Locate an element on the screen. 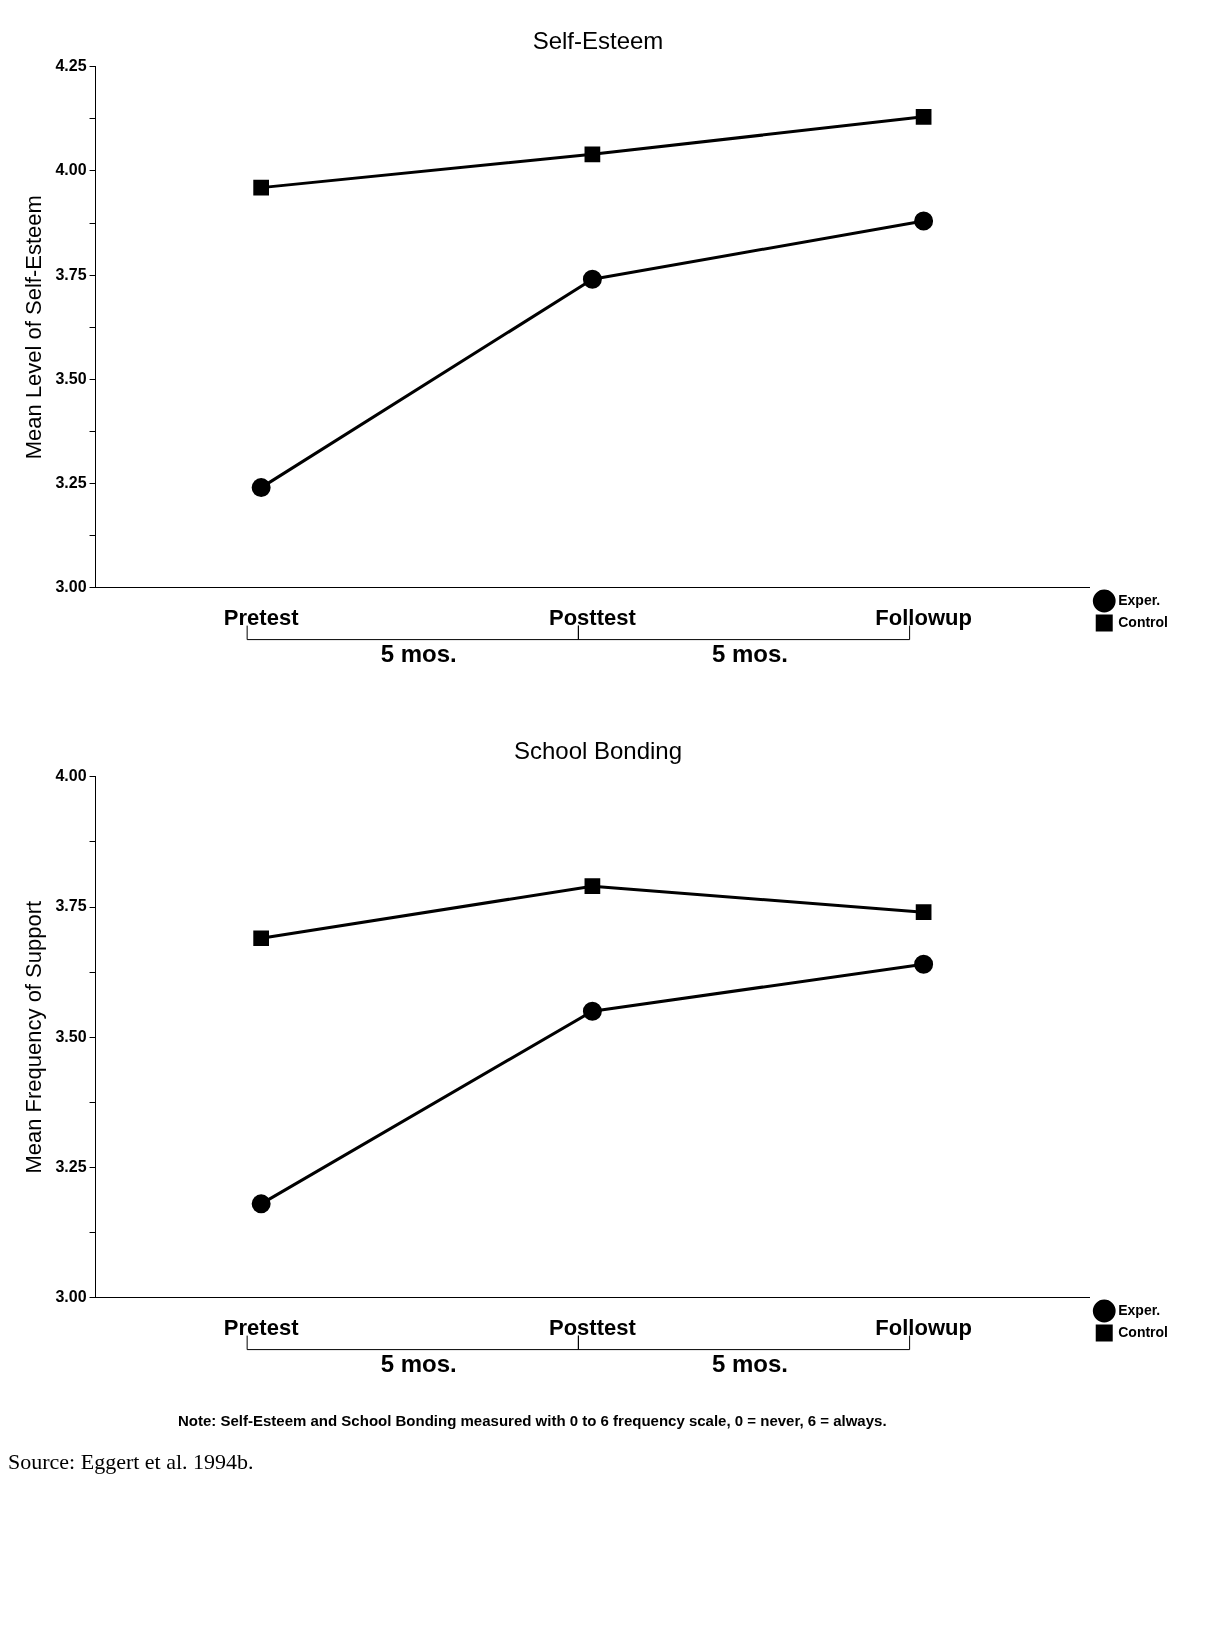 This screenshot has width=1226, height=1637. text: Note: Self-Esteem and School Bonding measured with 0 to 6 frequency scale, 0 = never, 6 = always. is located at coordinates (533, 1420).